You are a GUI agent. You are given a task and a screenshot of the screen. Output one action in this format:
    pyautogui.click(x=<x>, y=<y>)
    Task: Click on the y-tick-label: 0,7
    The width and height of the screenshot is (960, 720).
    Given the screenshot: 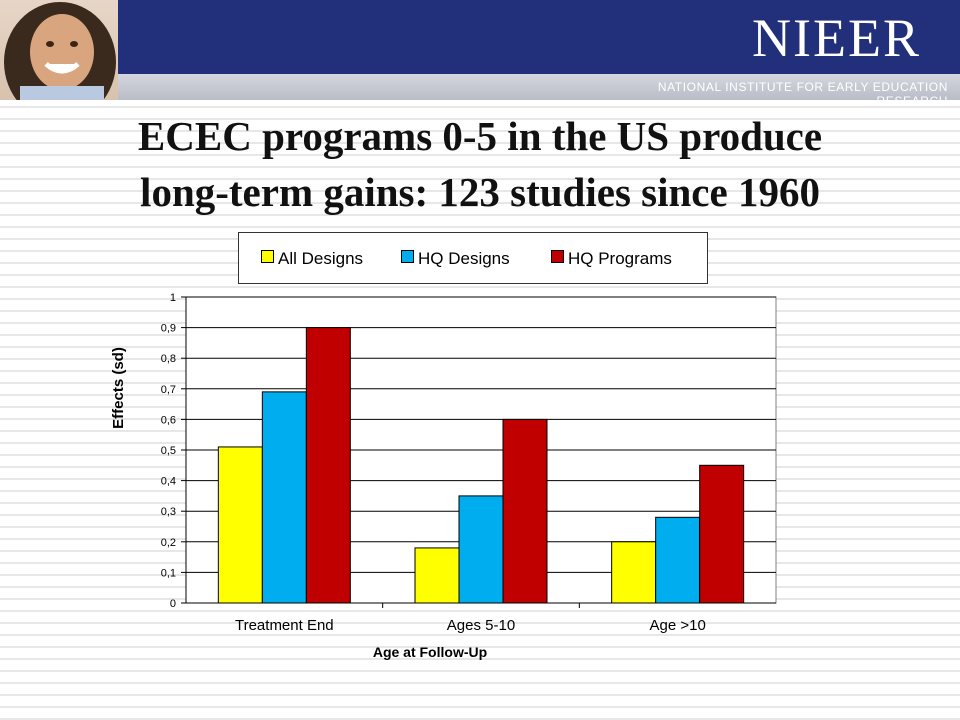 What is the action you would take?
    pyautogui.click(x=168, y=390)
    